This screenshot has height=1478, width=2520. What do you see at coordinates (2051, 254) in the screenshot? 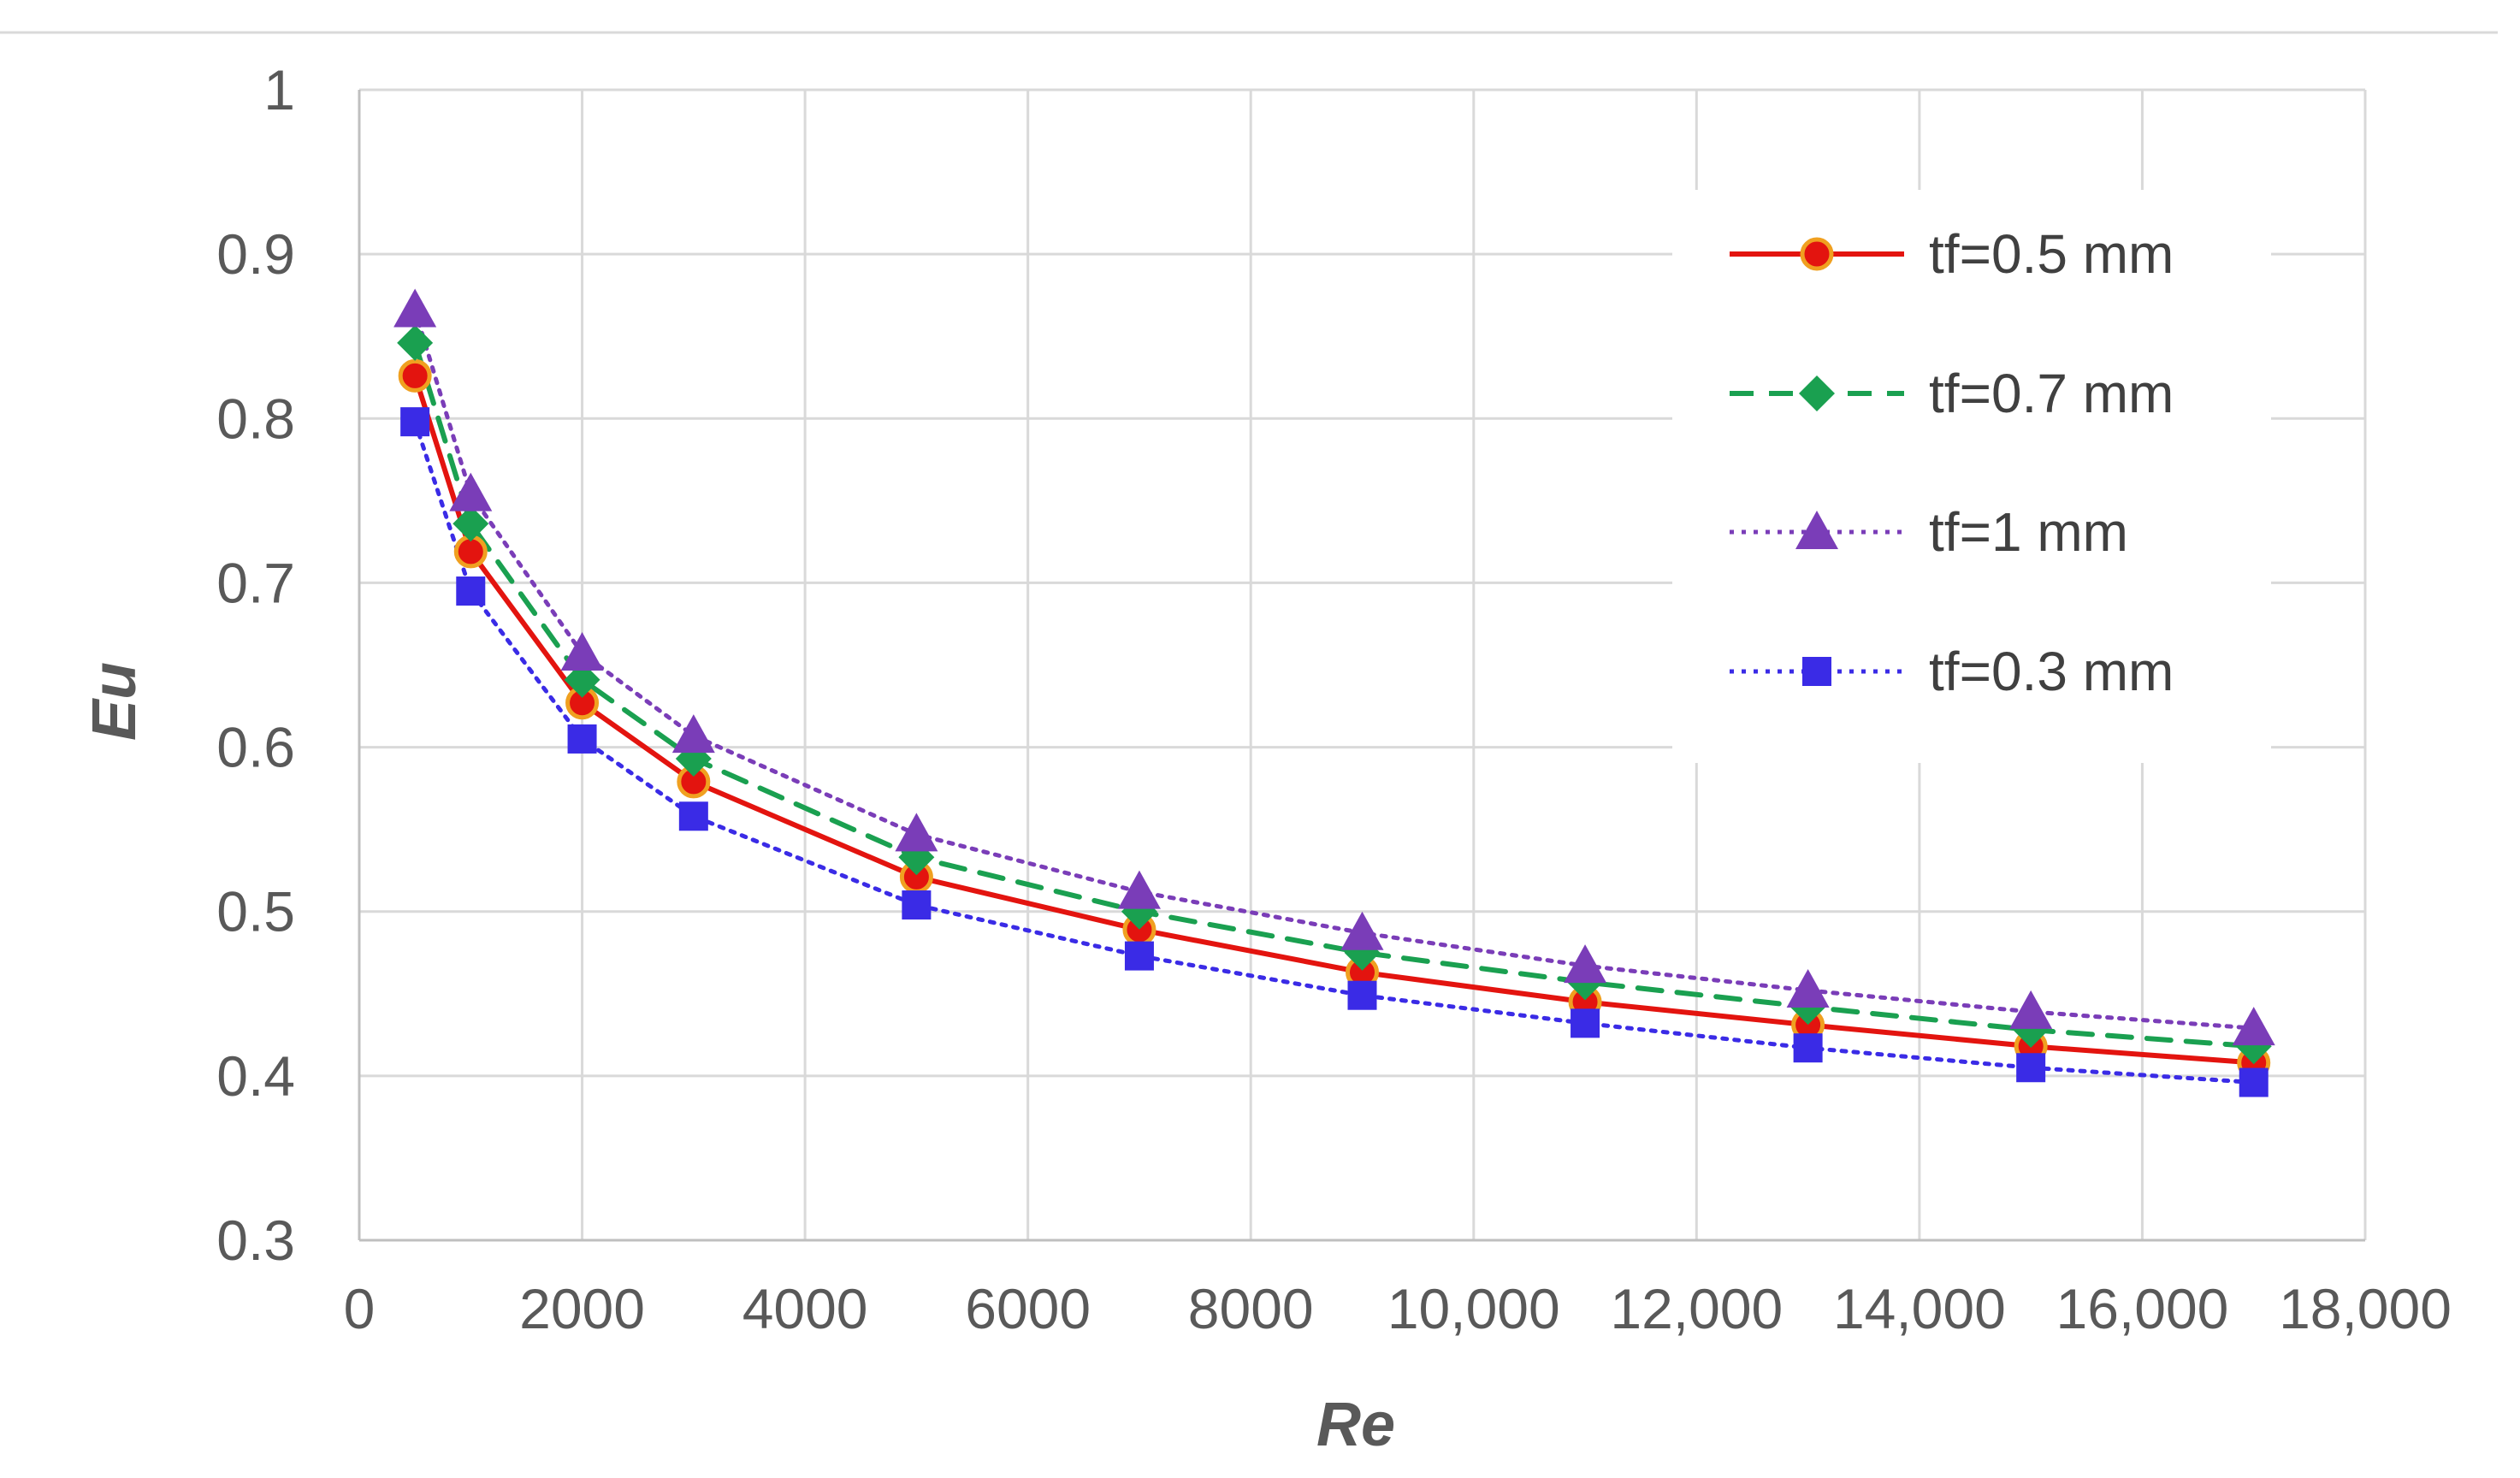
I see `legend-label: tf=0.5 mm` at bounding box center [2051, 254].